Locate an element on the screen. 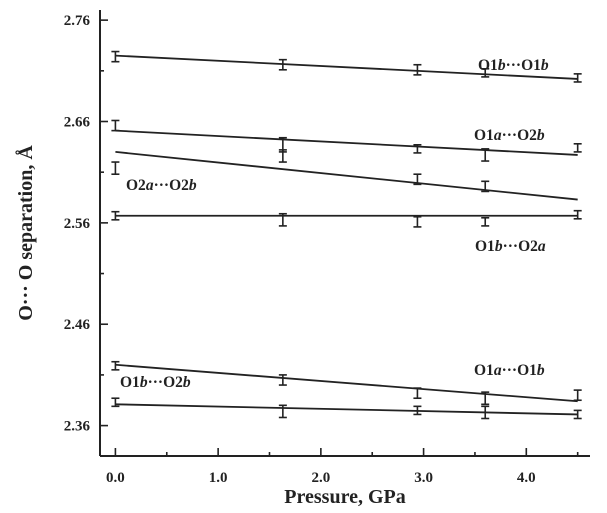  series-label: O1b···O2b is located at coordinates (155, 382).